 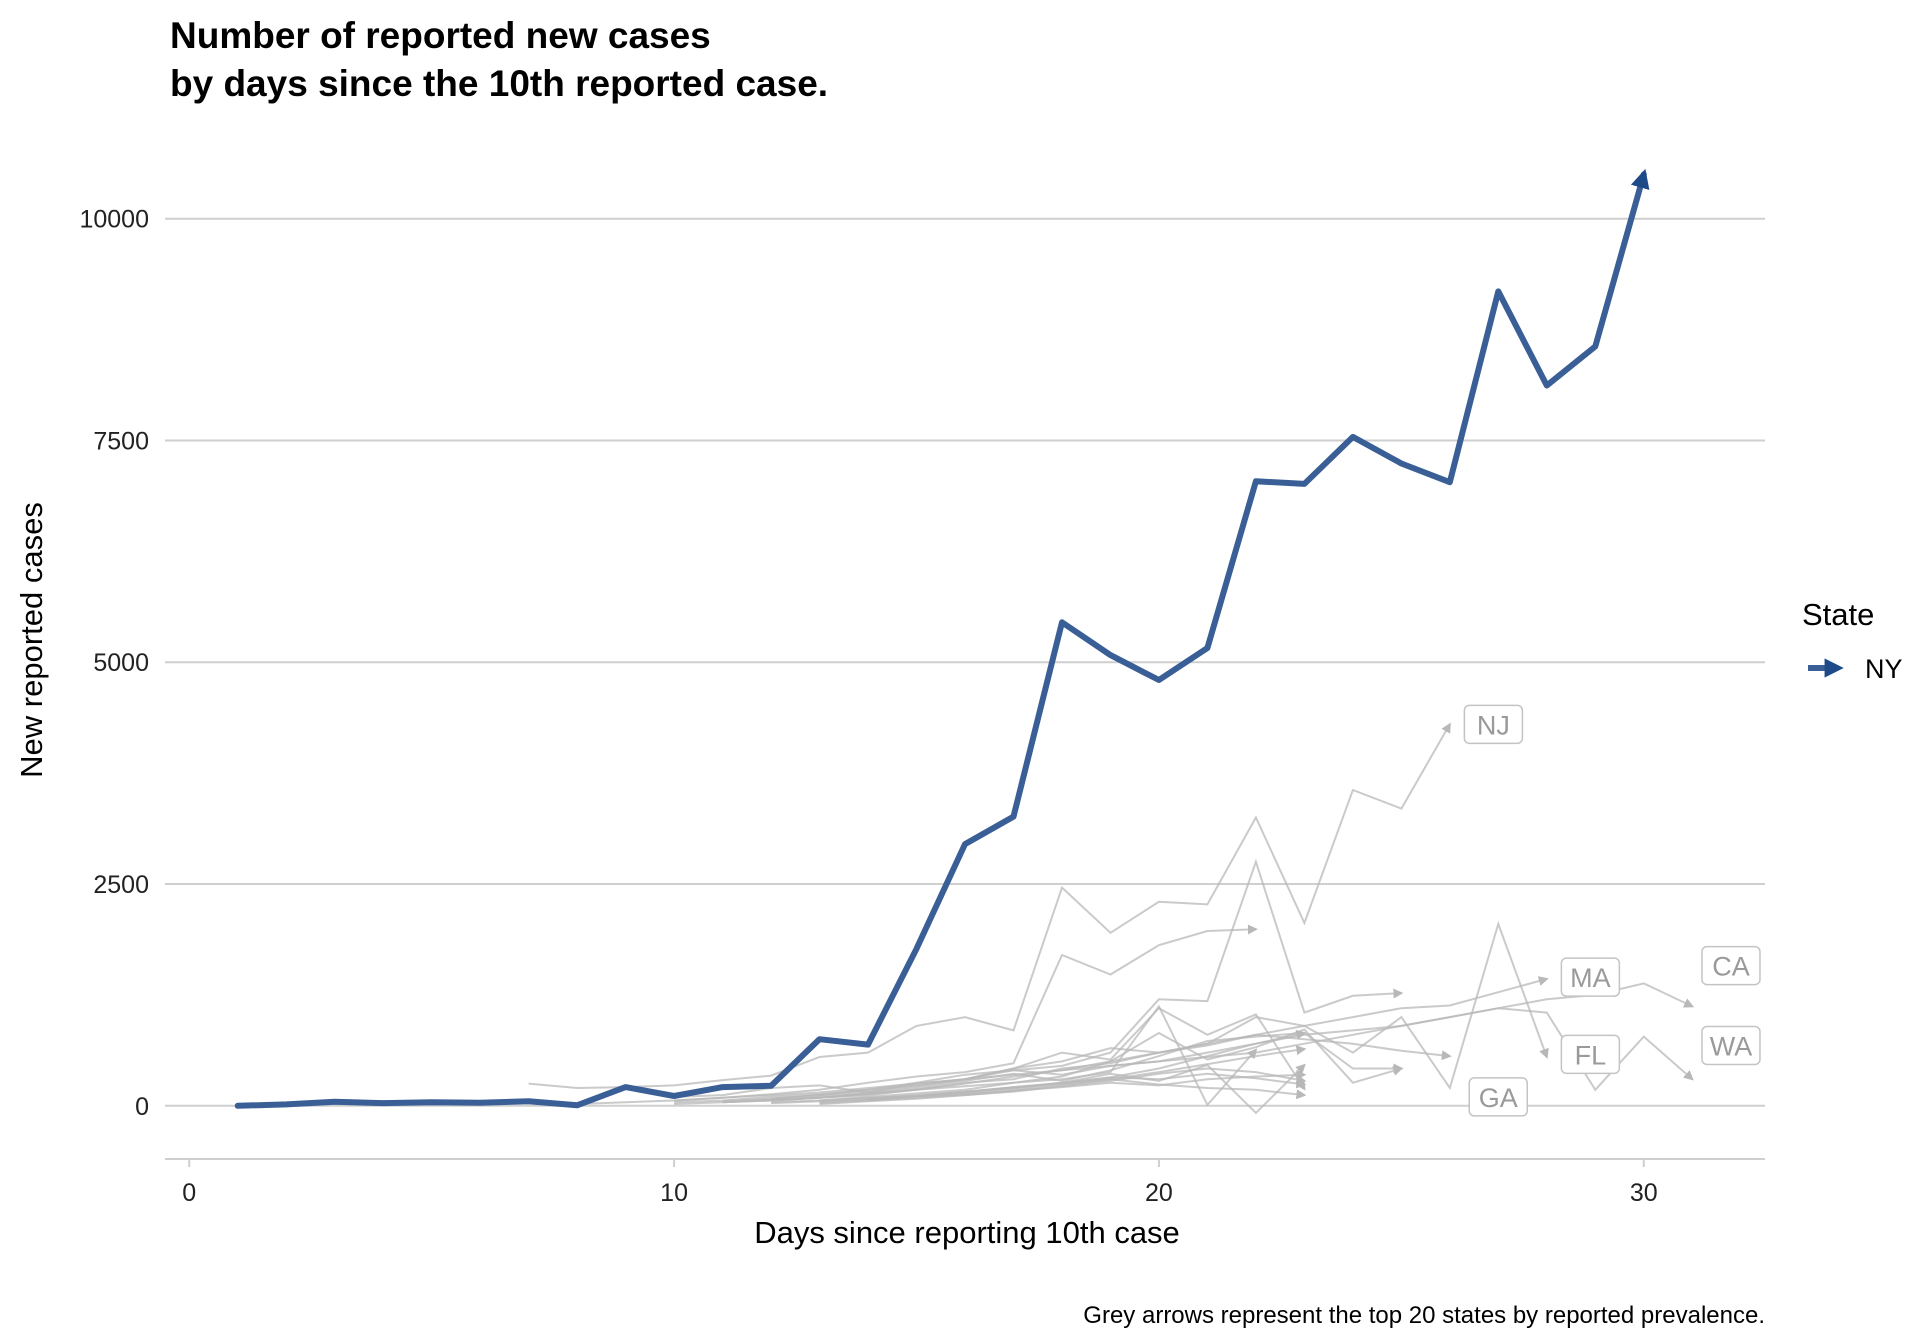 What do you see at coordinates (114, 220) in the screenshot?
I see `y-tick-label: 10000` at bounding box center [114, 220].